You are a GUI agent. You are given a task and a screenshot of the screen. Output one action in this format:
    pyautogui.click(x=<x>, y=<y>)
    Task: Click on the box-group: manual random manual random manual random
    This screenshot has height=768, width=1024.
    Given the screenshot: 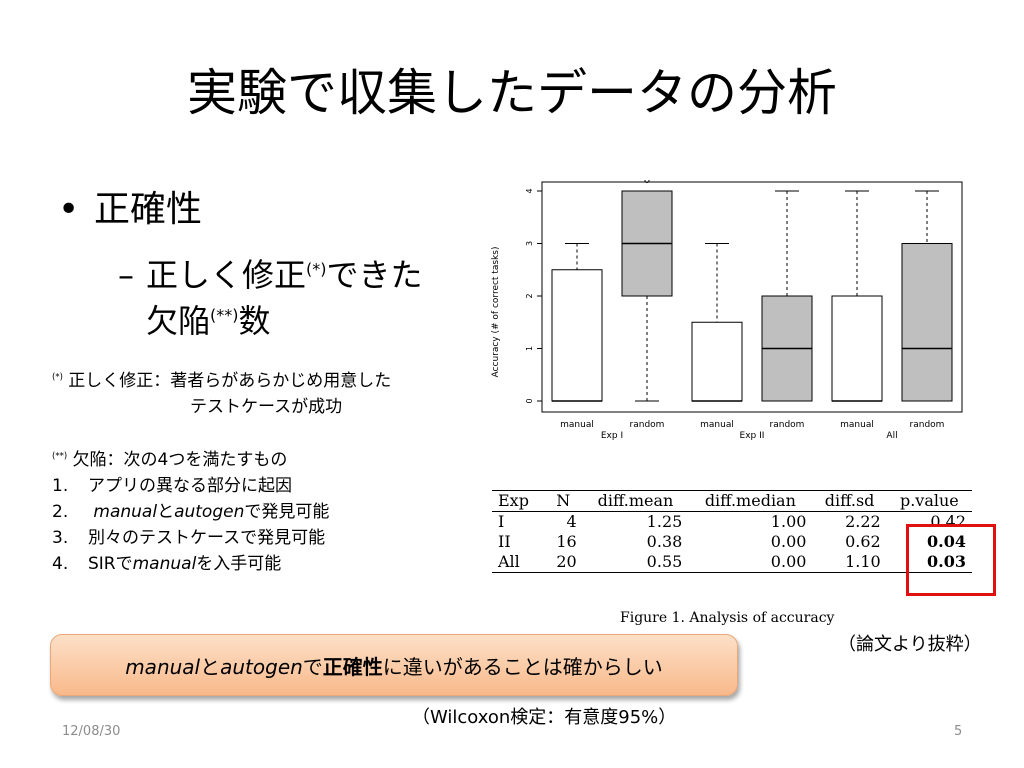 What is the action you would take?
    pyautogui.click(x=752, y=305)
    